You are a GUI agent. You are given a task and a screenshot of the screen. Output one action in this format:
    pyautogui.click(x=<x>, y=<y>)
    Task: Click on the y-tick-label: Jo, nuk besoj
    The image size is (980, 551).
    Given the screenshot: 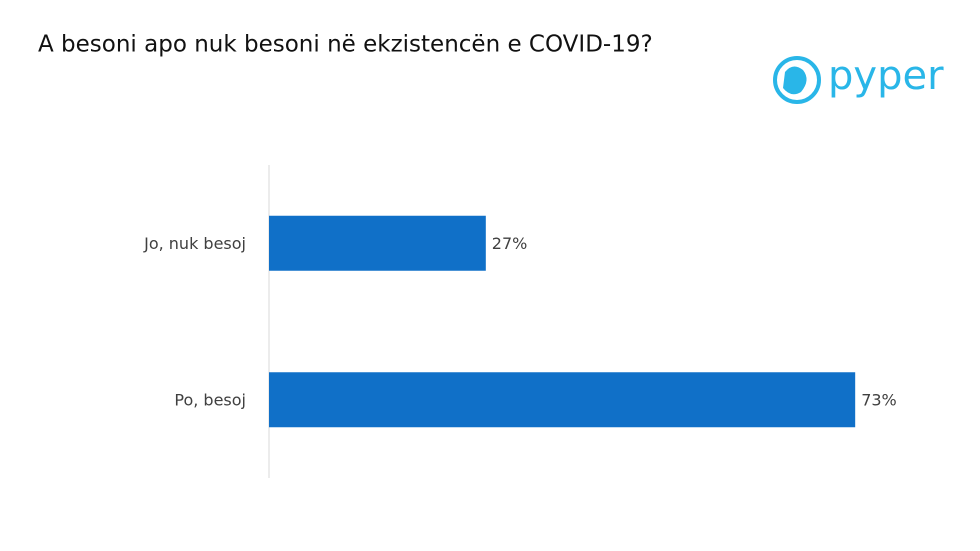 What is the action you would take?
    pyautogui.click(x=194, y=243)
    